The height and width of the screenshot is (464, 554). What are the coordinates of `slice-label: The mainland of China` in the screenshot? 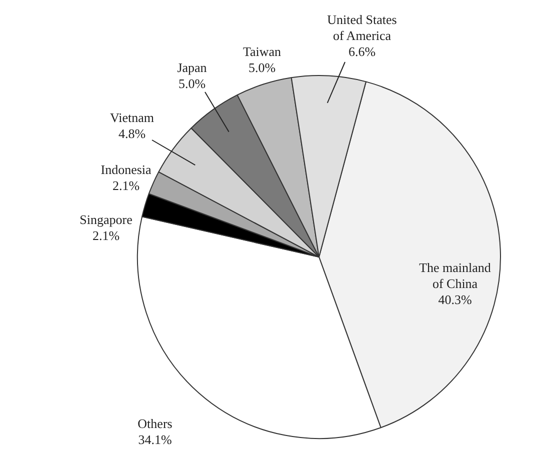 It's located at (455, 275).